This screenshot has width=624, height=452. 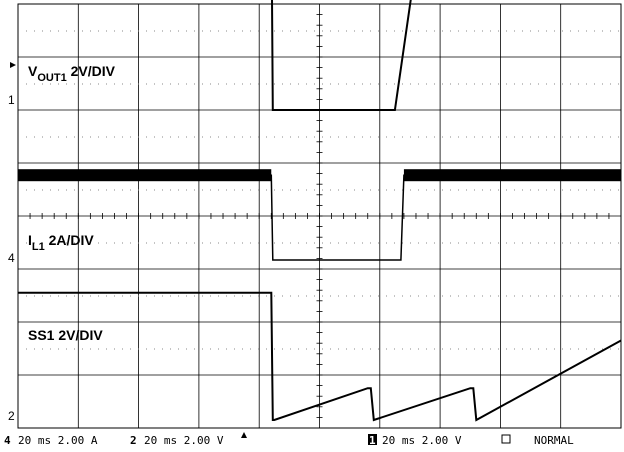 What do you see at coordinates (341, 55) in the screenshot?
I see `trace-ch1` at bounding box center [341, 55].